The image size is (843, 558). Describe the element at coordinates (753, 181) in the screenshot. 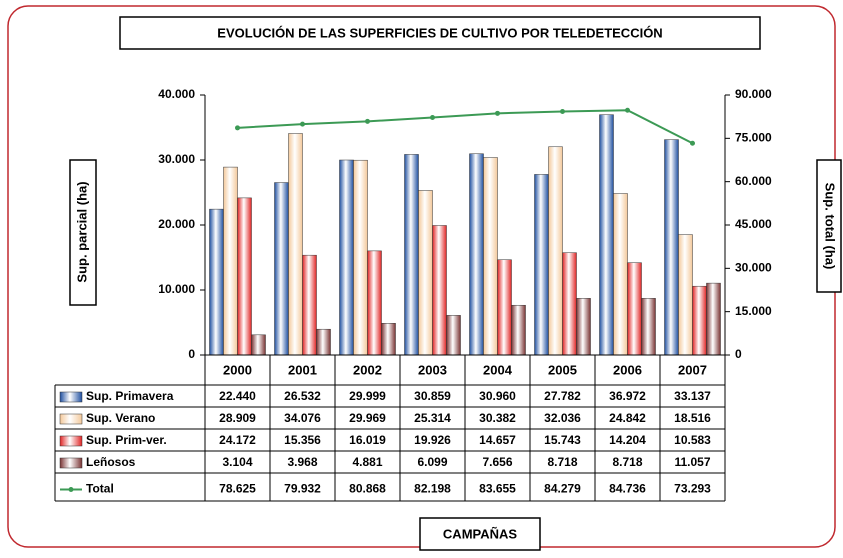

I see `y2-tick-label: 60.000` at that location.